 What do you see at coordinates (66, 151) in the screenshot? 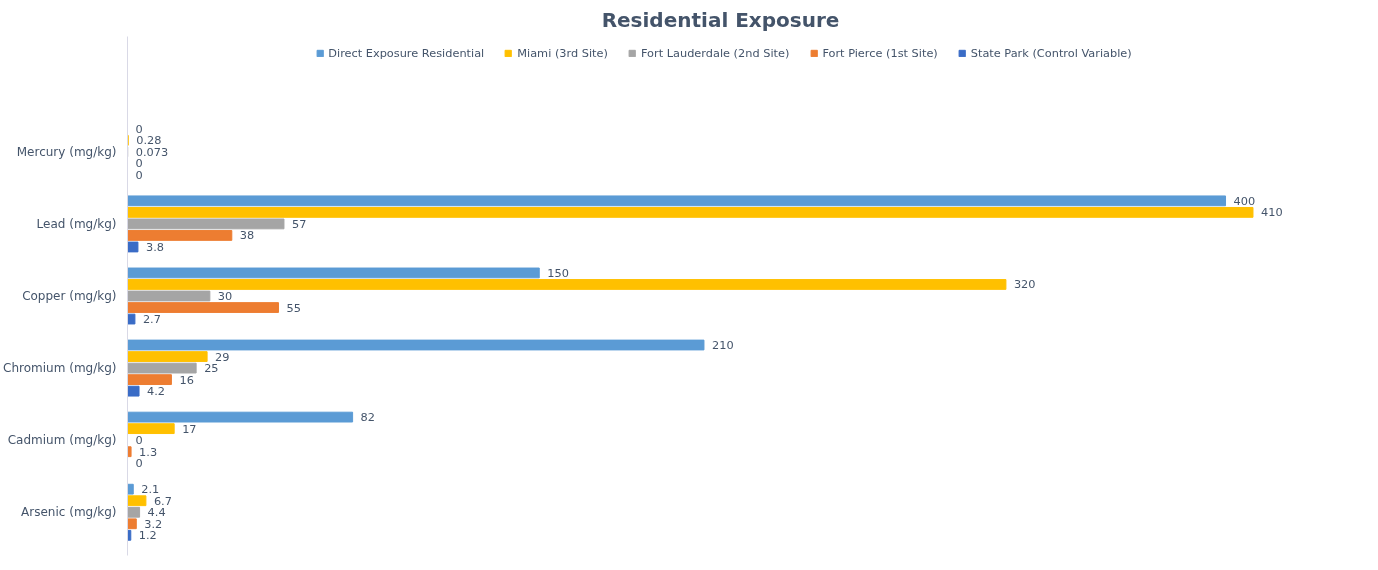
I see `y-tick-label: Mercury (mg/kg)` at bounding box center [66, 151].